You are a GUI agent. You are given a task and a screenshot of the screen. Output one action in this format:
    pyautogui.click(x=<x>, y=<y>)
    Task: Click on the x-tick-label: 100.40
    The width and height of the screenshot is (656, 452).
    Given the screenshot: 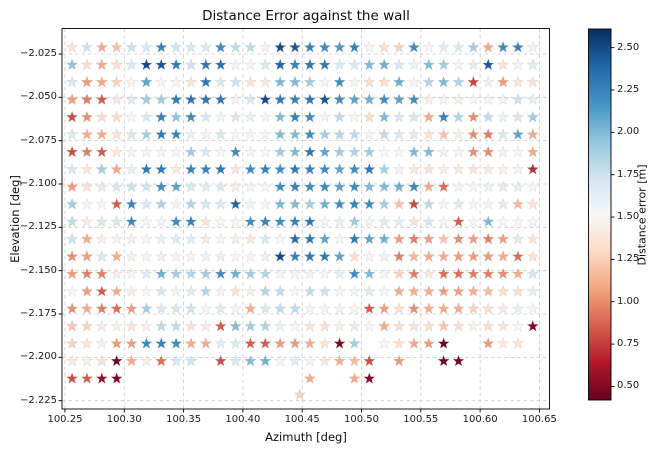 What is the action you would take?
    pyautogui.click(x=243, y=419)
    